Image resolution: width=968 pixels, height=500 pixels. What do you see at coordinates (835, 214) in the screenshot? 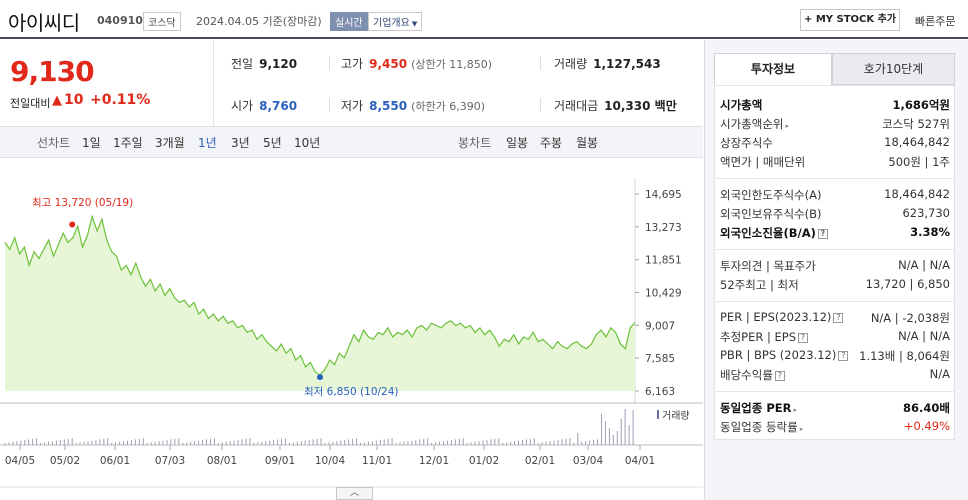
I see `info-row: 외국인보유주식수(B) 623,730` at bounding box center [835, 214].